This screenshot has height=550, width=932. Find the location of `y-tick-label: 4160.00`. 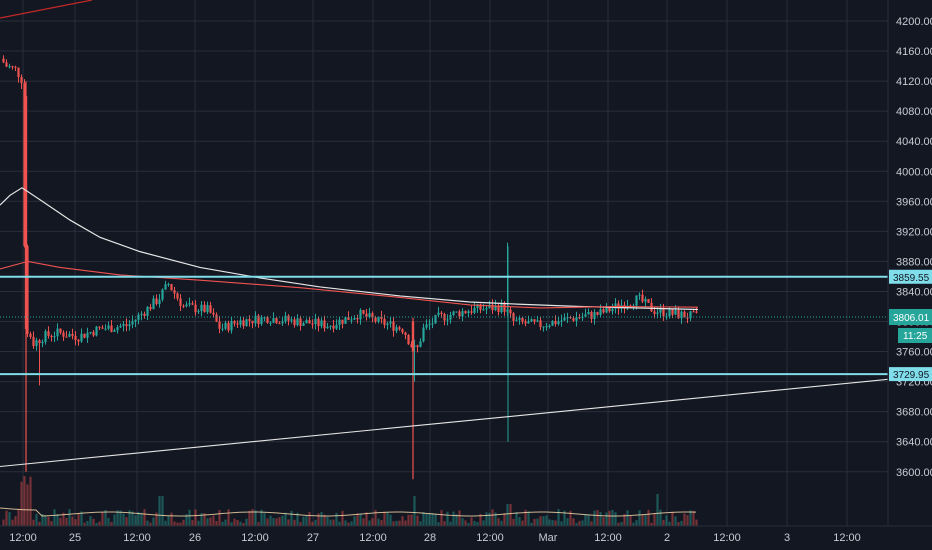

y-tick-label: 4160.00 is located at coordinates (914, 52).